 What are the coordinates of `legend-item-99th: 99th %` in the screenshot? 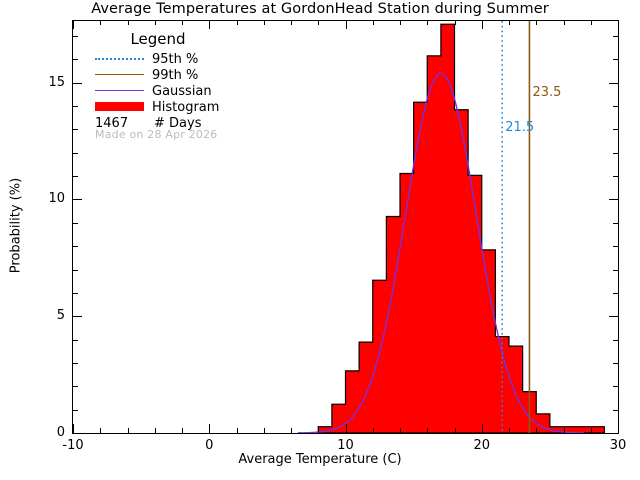 It's located at (198, 75).